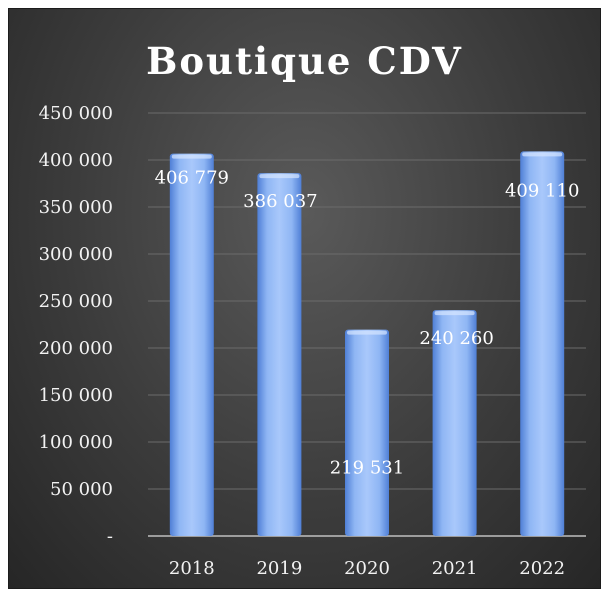 The image size is (603, 590). What do you see at coordinates (192, 178) in the screenshot?
I see `data-label: 406 779` at bounding box center [192, 178].